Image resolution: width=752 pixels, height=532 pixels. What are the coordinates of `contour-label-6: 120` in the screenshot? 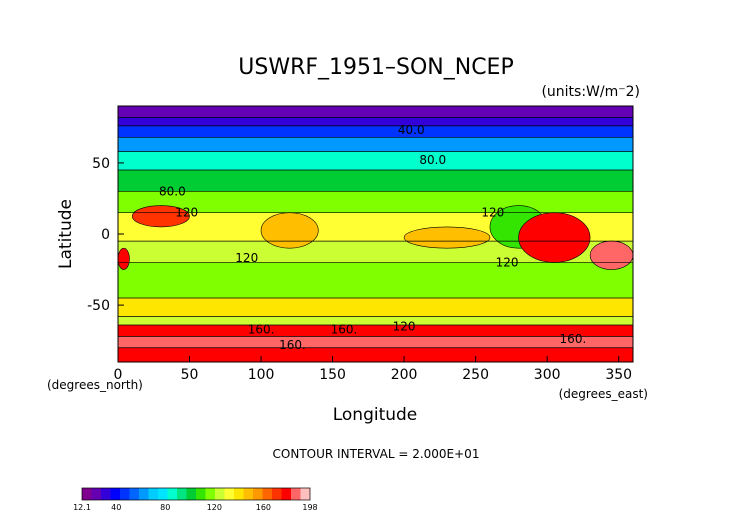 It's located at (507, 262).